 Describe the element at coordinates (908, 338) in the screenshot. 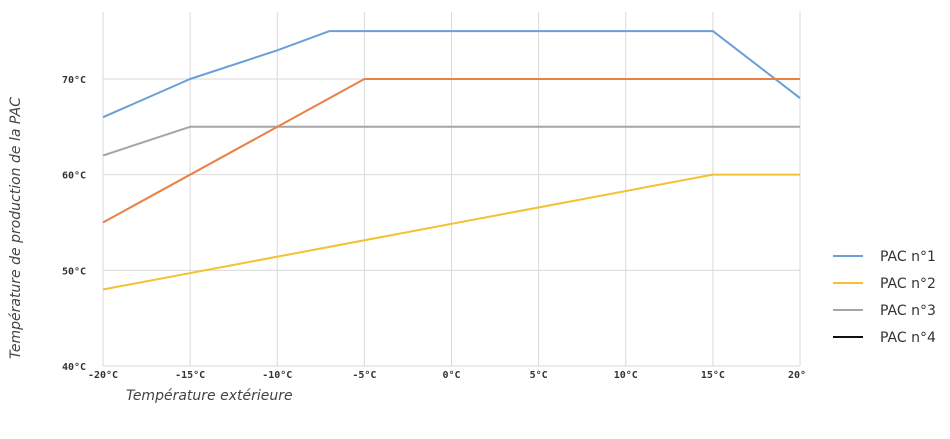

I see `legend-label: PAC n°4` at that location.